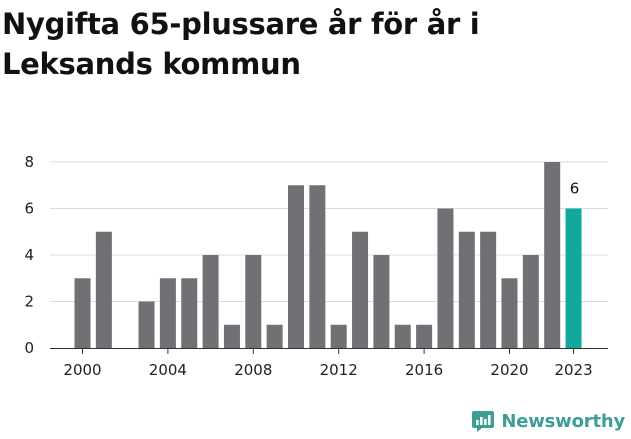 The height and width of the screenshot is (439, 631). I want to click on bar-2022, so click(552, 255).